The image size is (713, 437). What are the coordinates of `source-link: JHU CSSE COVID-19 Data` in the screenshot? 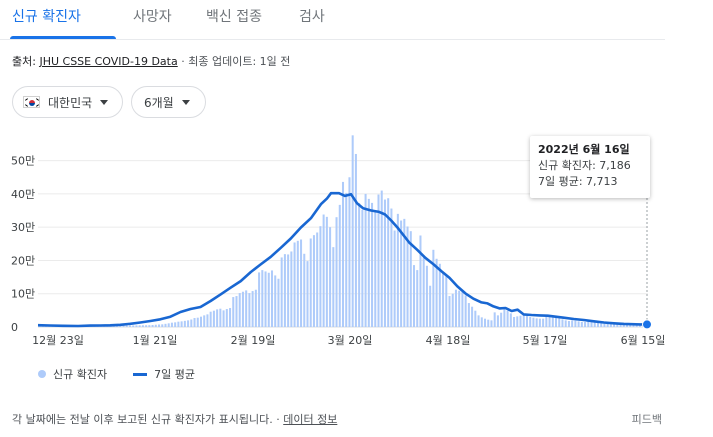 It's located at (108, 61).